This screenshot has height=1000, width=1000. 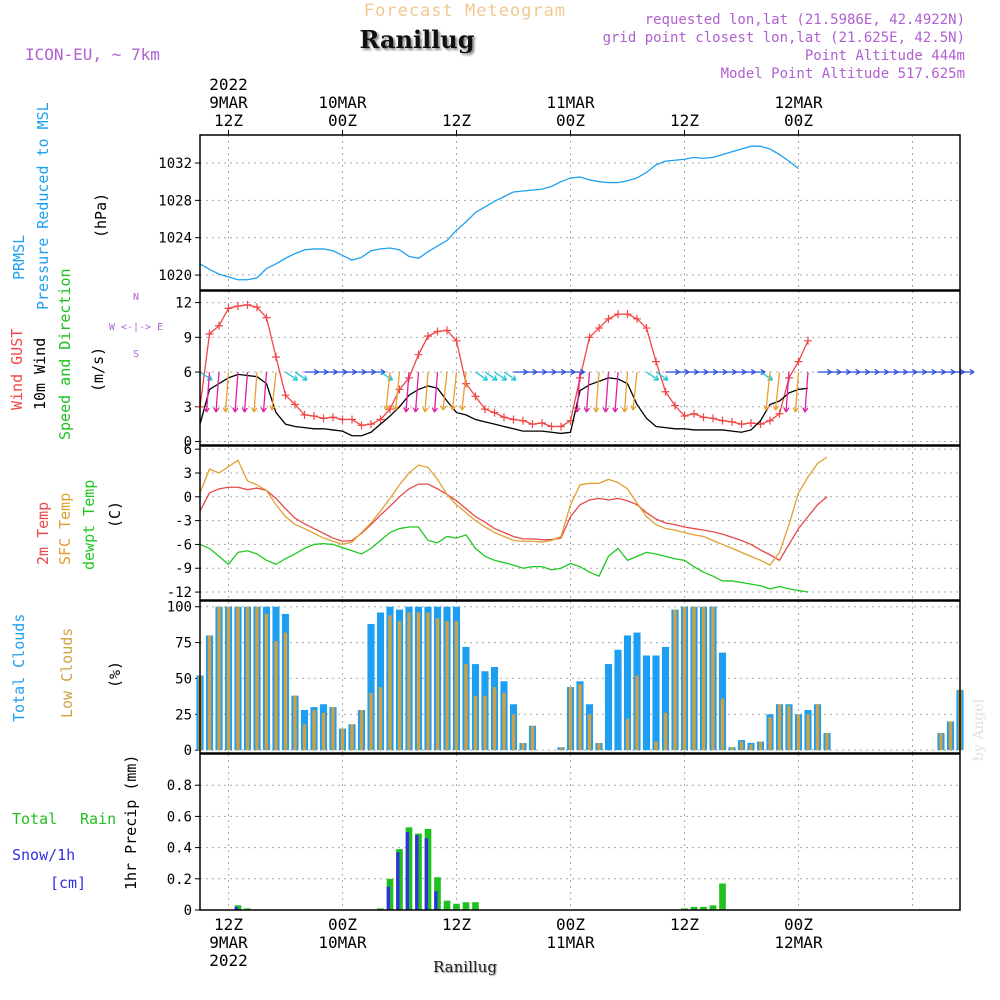 I want to click on requested-coords: requested lon,lat (21.5986E, 42.4922N), so click(x=805, y=20).